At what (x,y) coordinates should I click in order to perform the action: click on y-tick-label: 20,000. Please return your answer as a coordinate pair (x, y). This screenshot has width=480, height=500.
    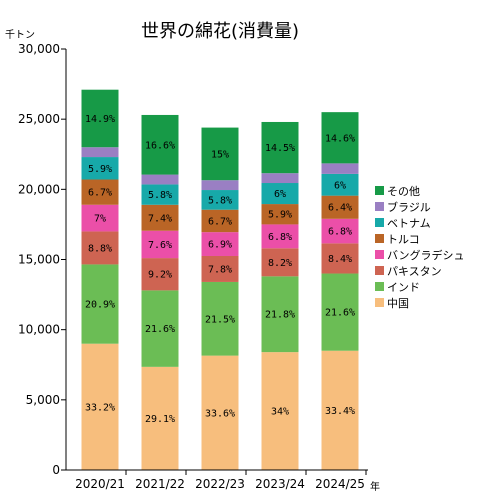
    Looking at the image, I should click on (39, 189).